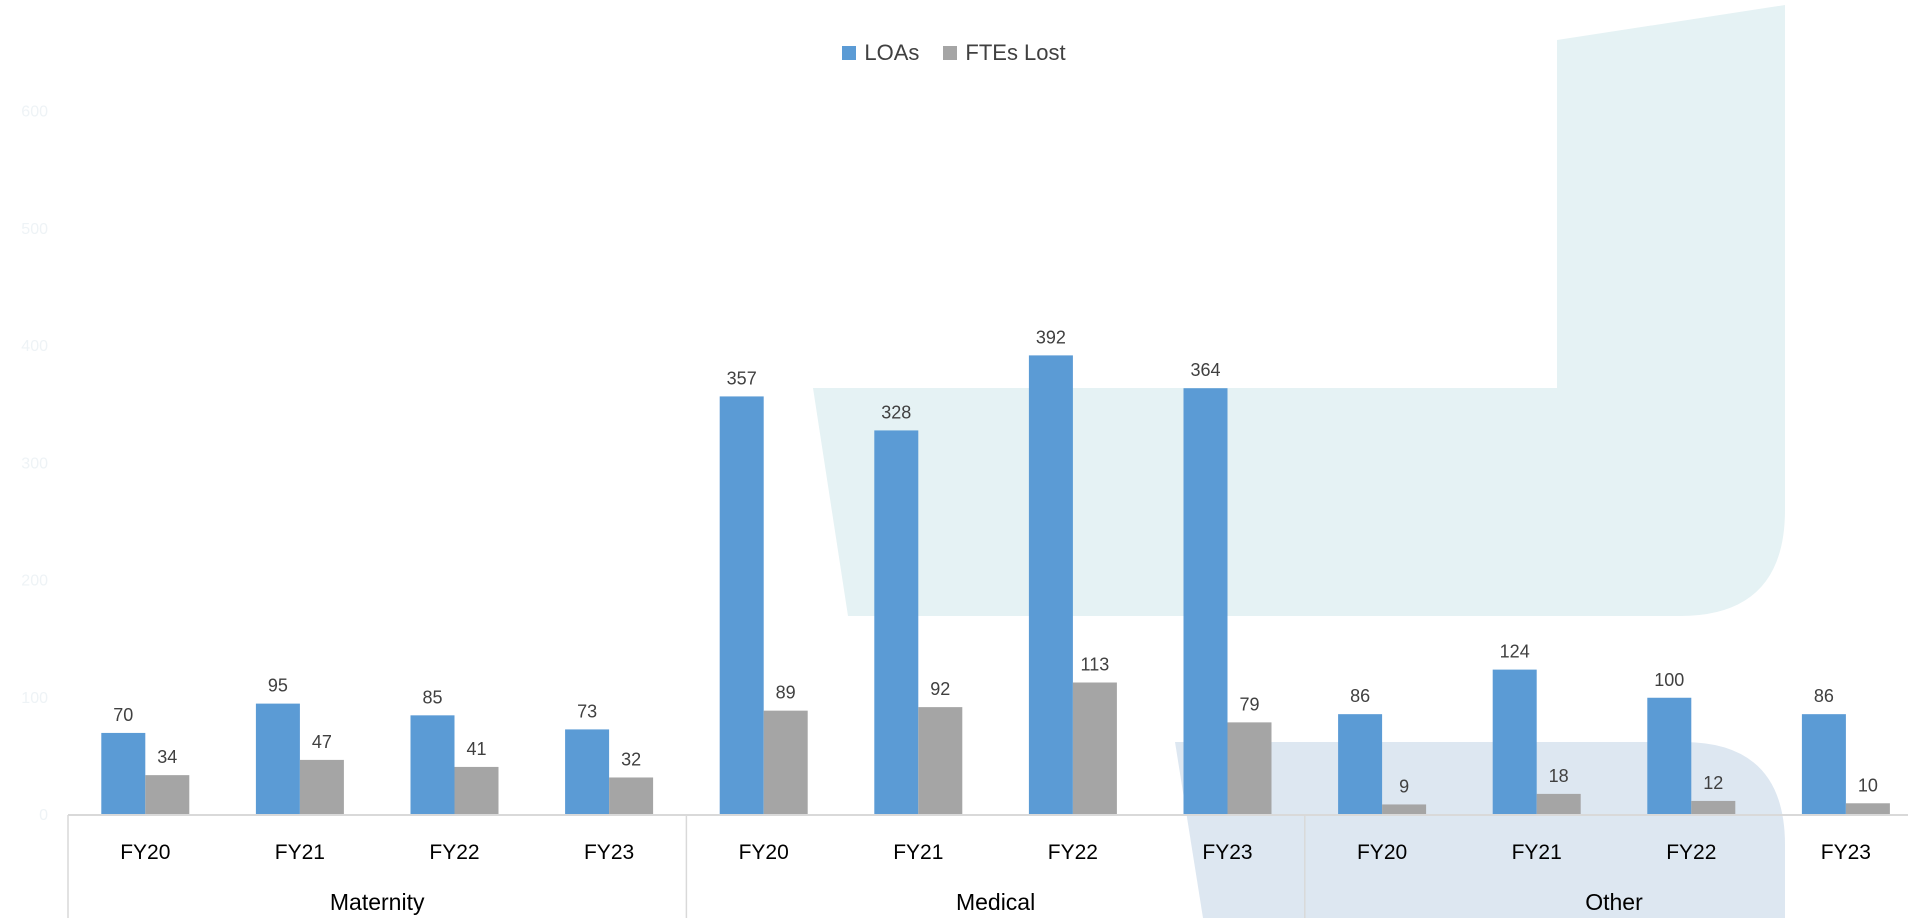  What do you see at coordinates (950, 53) in the screenshot?
I see `legend-swatch-ftes-lost` at bounding box center [950, 53].